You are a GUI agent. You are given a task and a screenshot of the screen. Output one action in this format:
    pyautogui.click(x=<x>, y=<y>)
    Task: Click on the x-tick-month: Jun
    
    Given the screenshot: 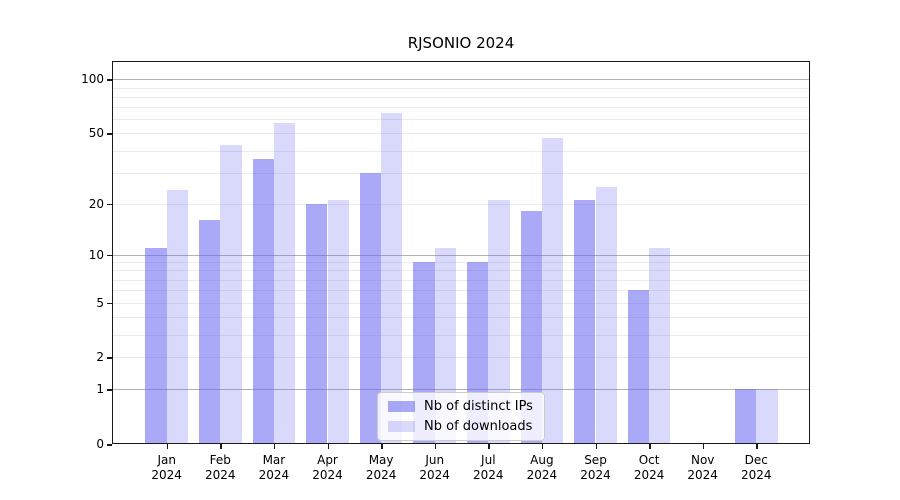 What is the action you would take?
    pyautogui.click(x=435, y=460)
    